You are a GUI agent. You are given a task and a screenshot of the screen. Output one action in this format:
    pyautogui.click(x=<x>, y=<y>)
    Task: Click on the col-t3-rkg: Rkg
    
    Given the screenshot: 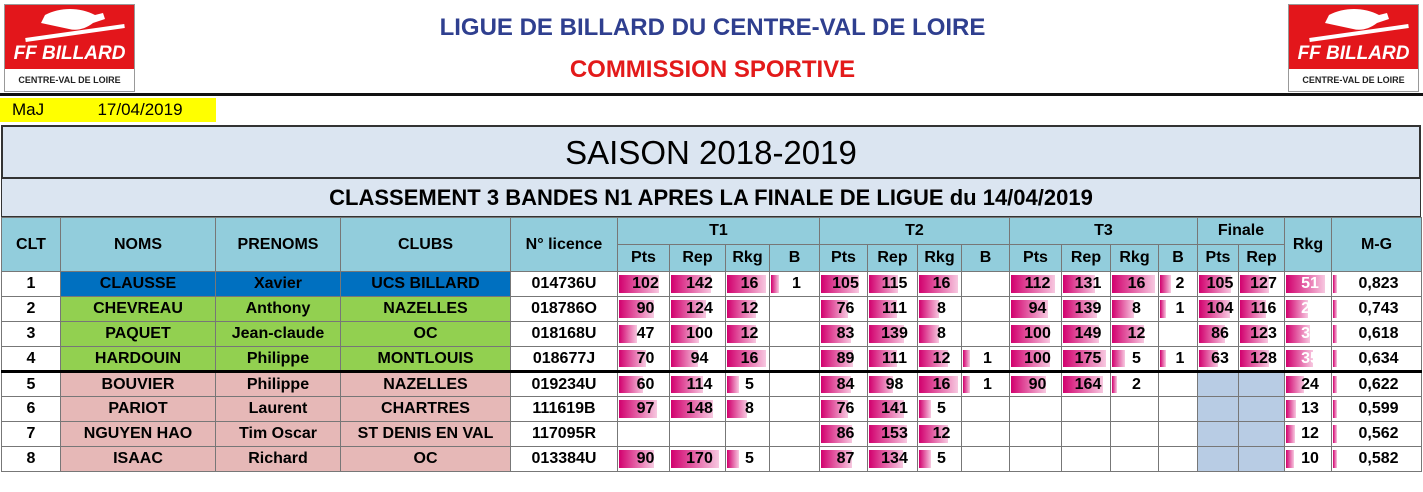 What is the action you would take?
    pyautogui.click(x=1134, y=258)
    